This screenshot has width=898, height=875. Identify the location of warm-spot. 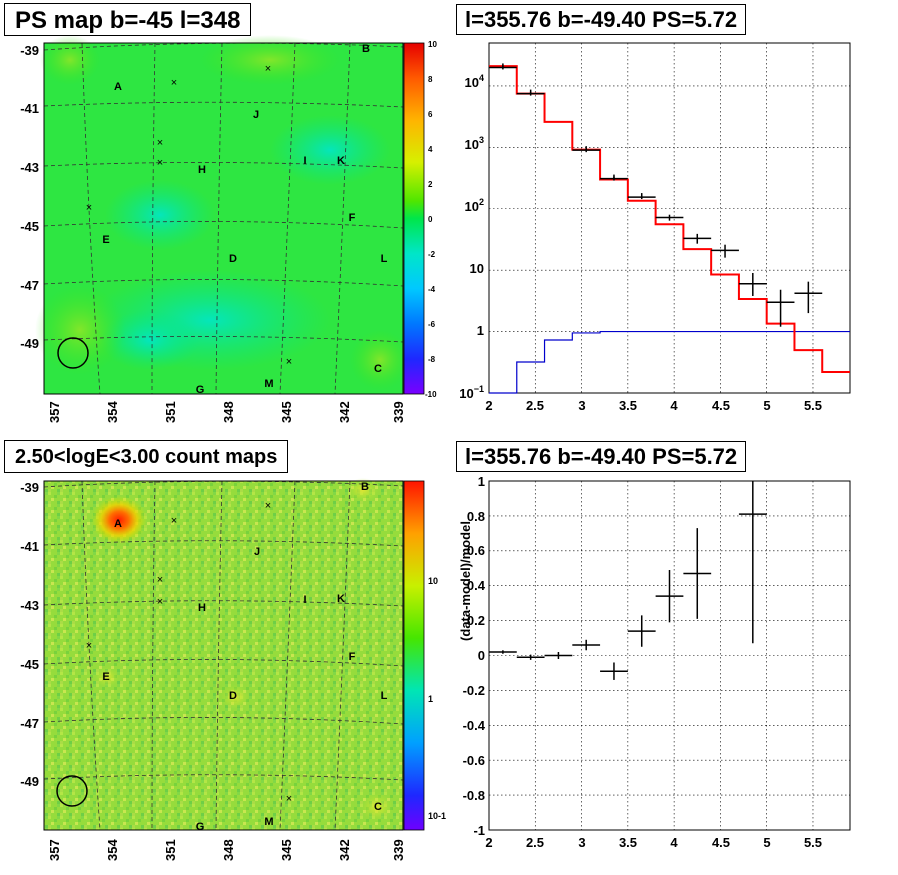
(377, 807).